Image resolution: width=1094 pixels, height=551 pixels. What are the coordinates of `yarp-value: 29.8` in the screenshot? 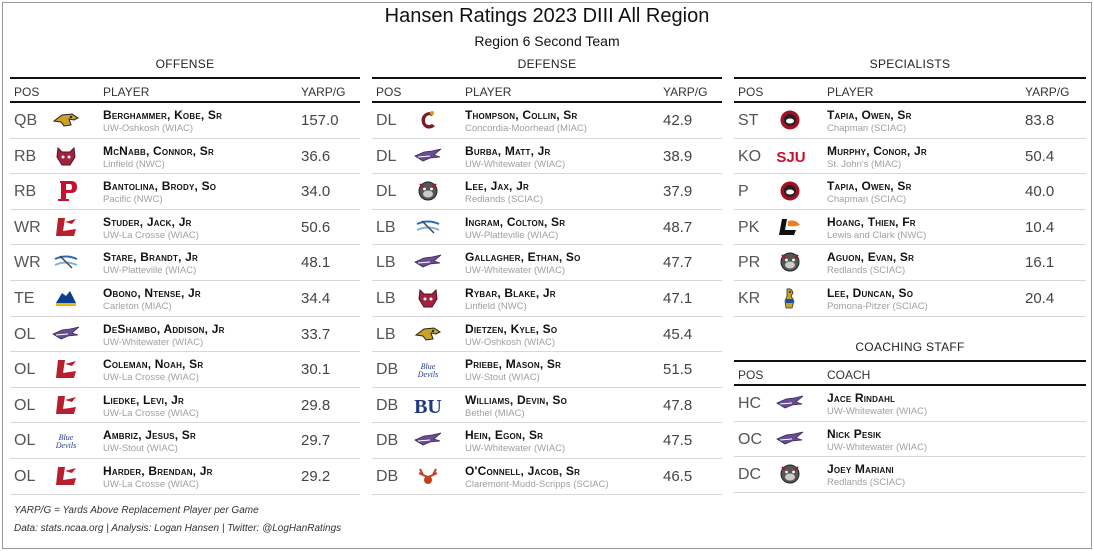 It's located at (316, 405).